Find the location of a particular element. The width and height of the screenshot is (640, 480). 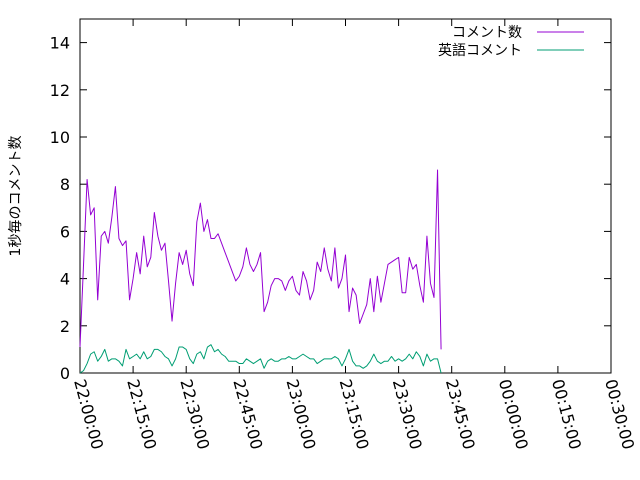

legend-label-2: 英語コメント is located at coordinates (480, 50).